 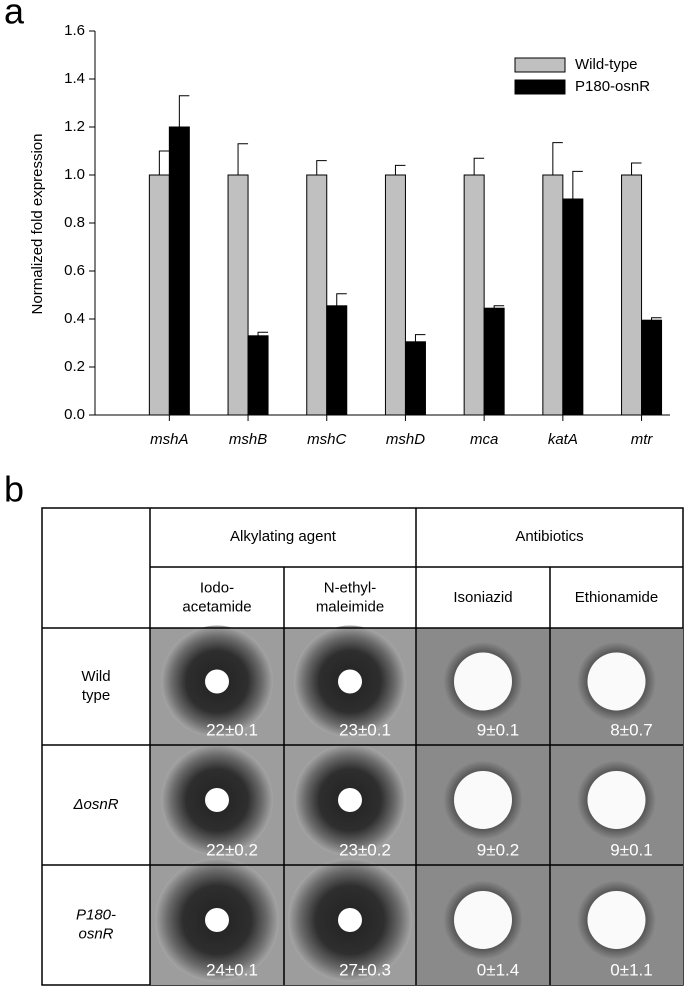 What do you see at coordinates (326, 439) in the screenshot?
I see `x-tick-label: mshC` at bounding box center [326, 439].